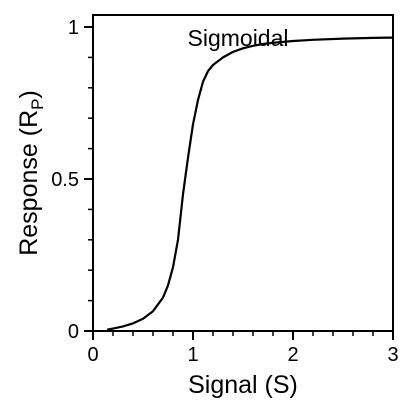 Image resolution: width=407 pixels, height=416 pixels. What do you see at coordinates (65, 180) in the screenshot?
I see `y-tick-label: 0.5` at bounding box center [65, 180].